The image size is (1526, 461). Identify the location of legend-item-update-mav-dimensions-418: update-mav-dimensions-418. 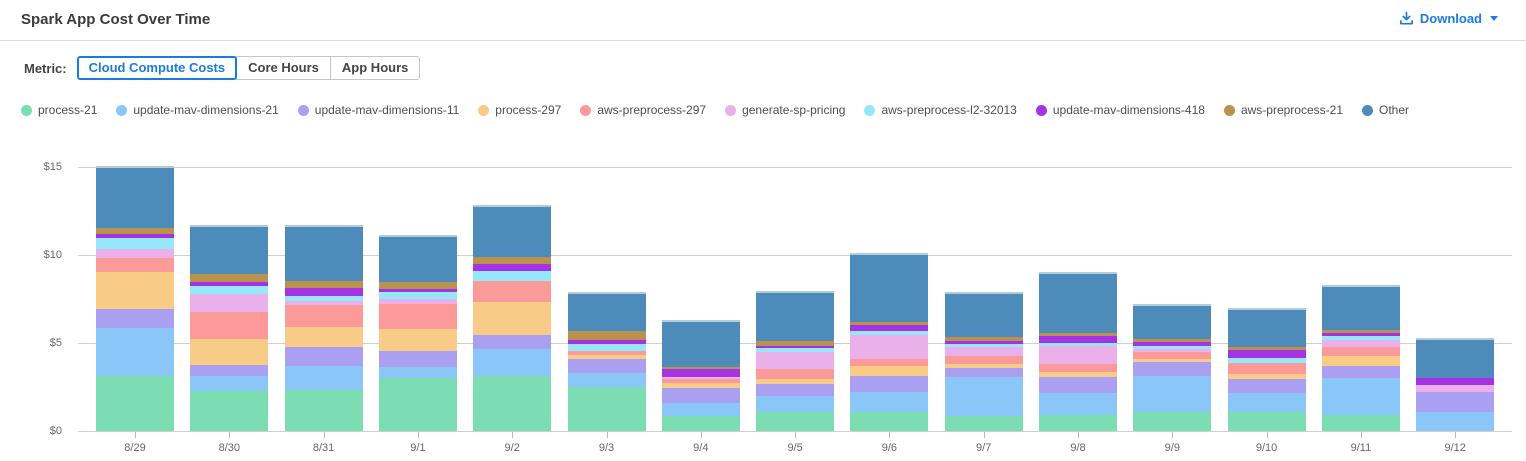
(1120, 110).